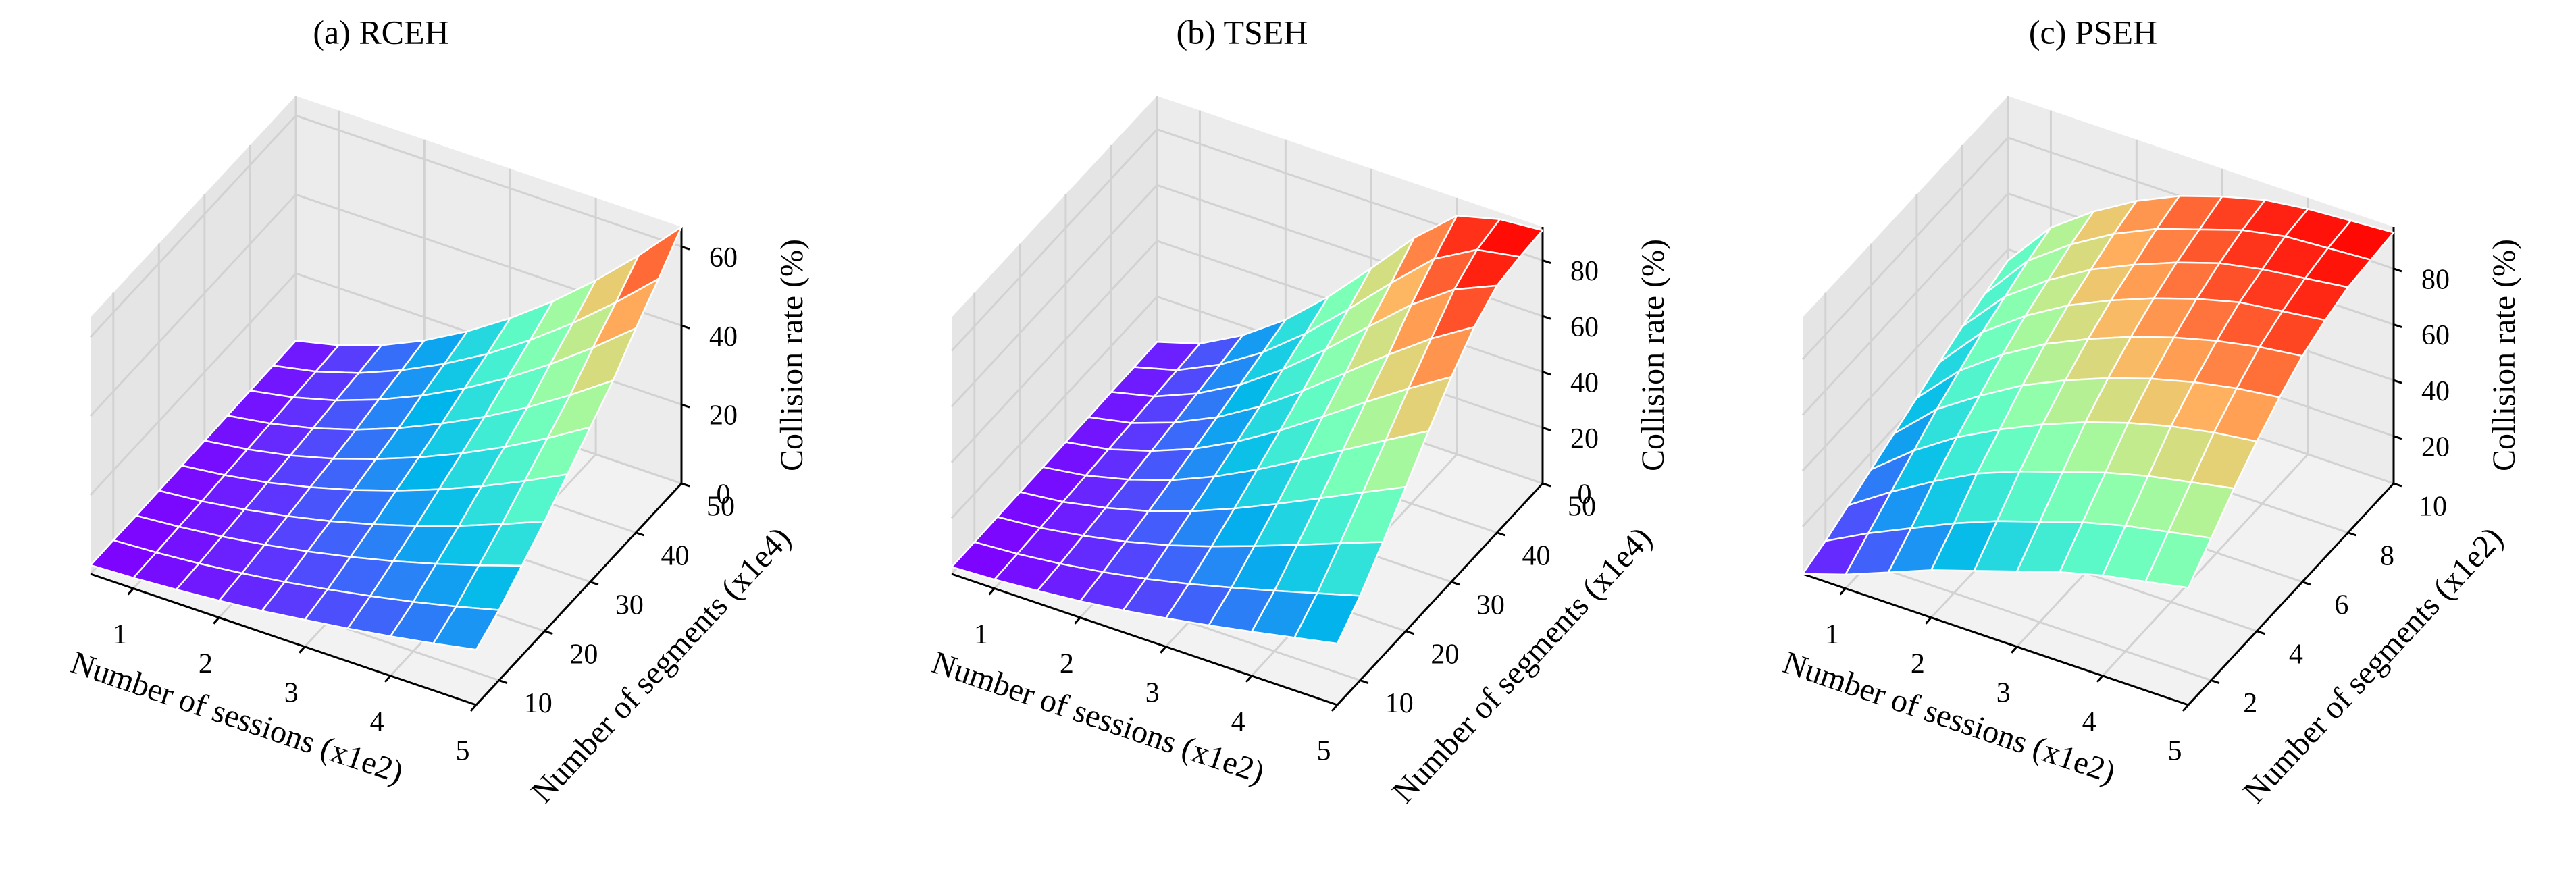  Describe the element at coordinates (2093, 32) in the screenshot. I see `chart-title: (c) PSEH` at that location.